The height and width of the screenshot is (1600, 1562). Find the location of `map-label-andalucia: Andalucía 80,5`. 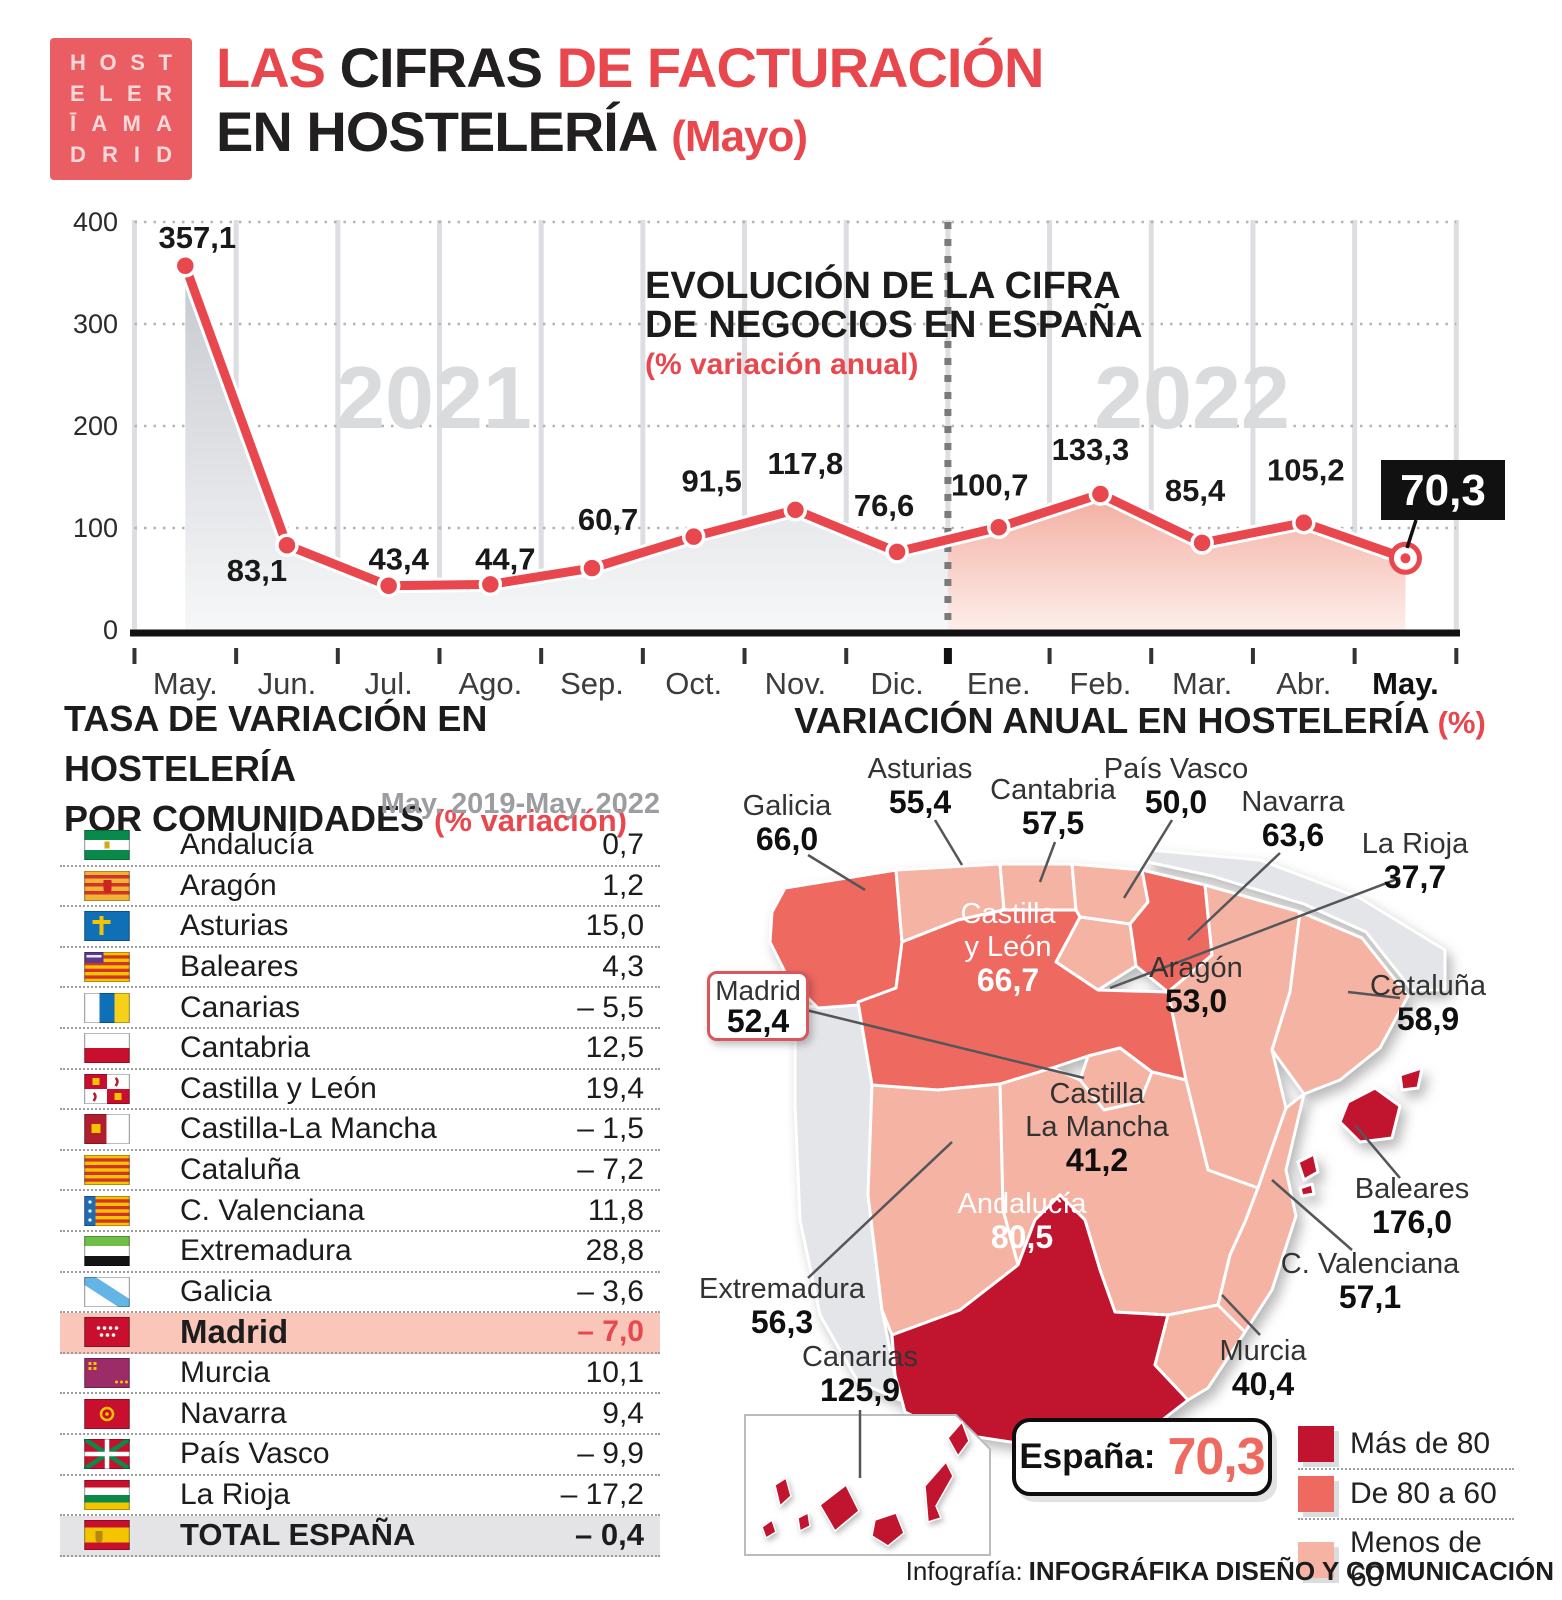

map-label-andalucia: Andalucía 80,5 is located at coordinates (1022, 1221).